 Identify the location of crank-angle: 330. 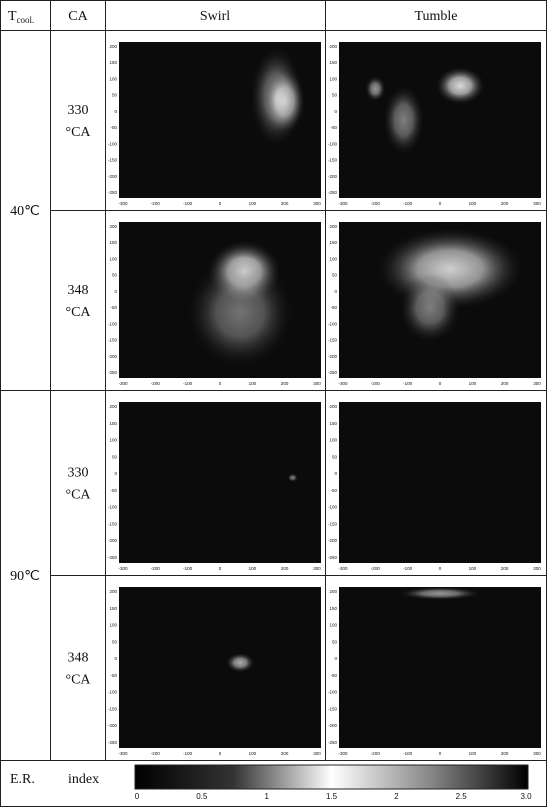
(78, 110).